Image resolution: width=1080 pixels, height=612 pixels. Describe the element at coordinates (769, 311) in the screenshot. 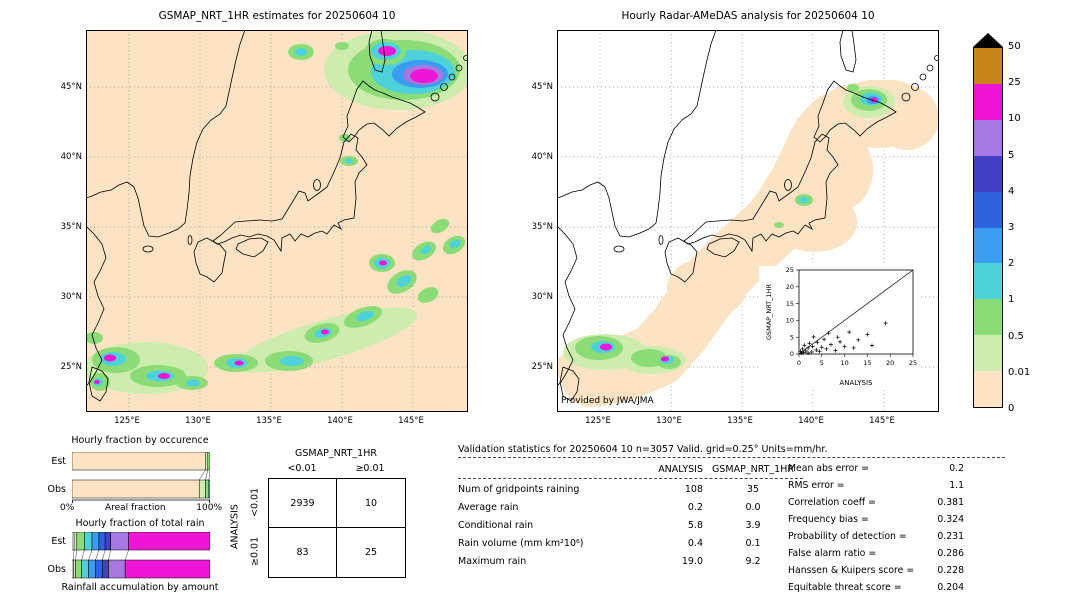

I see `inset-ylabel: GSMAP_NRT_1HR` at that location.